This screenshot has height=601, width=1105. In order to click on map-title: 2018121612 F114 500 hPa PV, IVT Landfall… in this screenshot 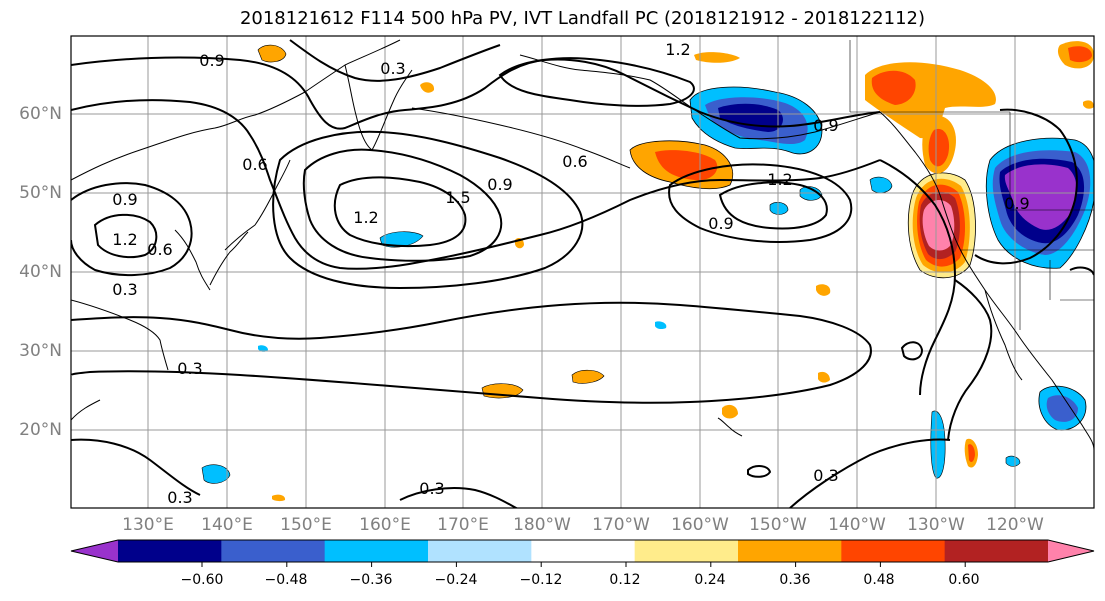, I will do `click(582, 18)`.